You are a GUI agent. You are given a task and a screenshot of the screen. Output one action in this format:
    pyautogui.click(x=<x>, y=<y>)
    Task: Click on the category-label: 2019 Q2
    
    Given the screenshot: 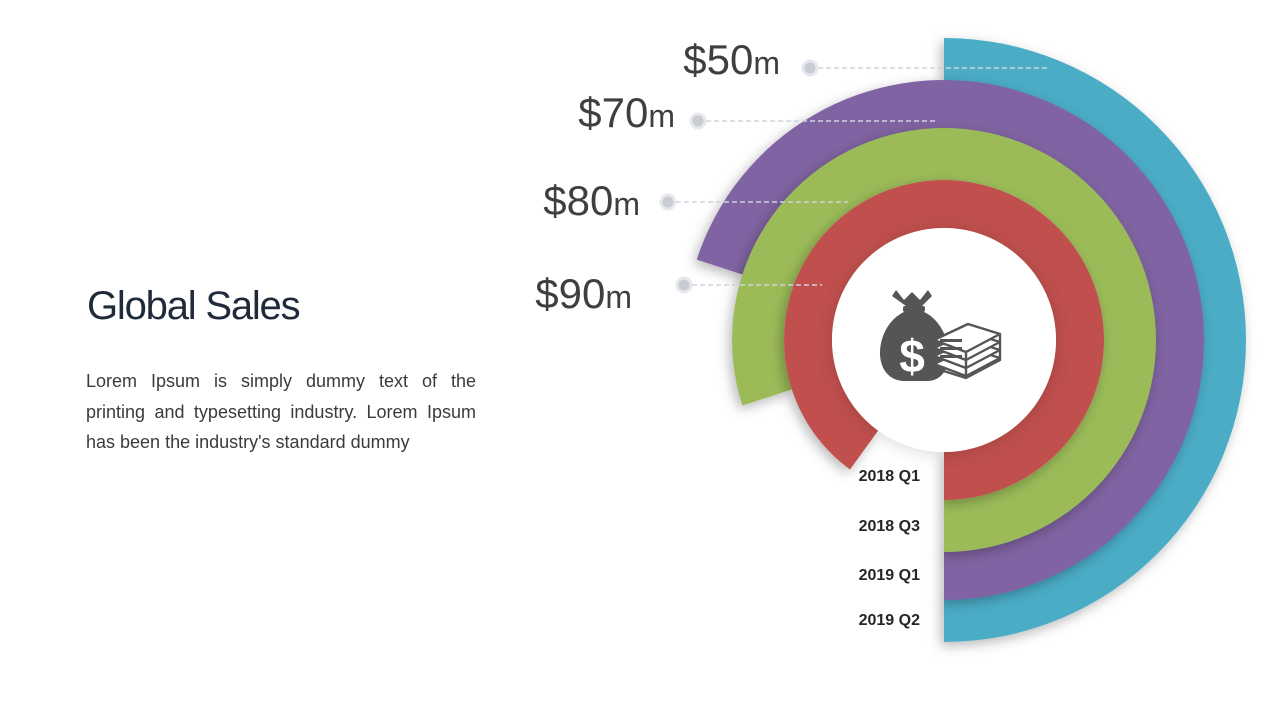 What is the action you would take?
    pyautogui.click(x=889, y=620)
    